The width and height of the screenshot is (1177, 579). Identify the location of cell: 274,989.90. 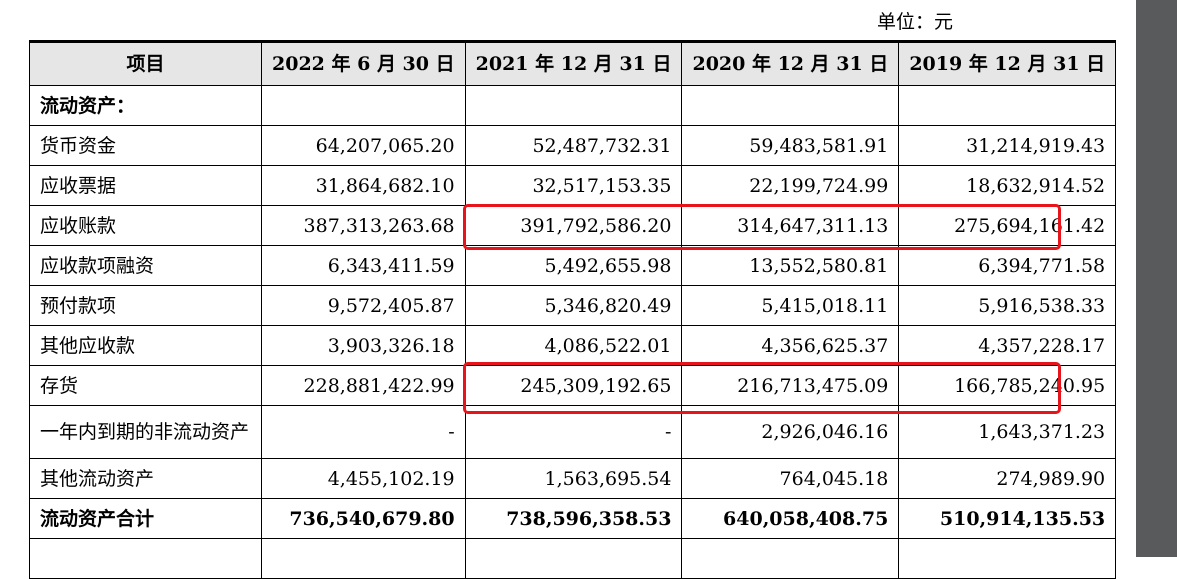
(1007, 478).